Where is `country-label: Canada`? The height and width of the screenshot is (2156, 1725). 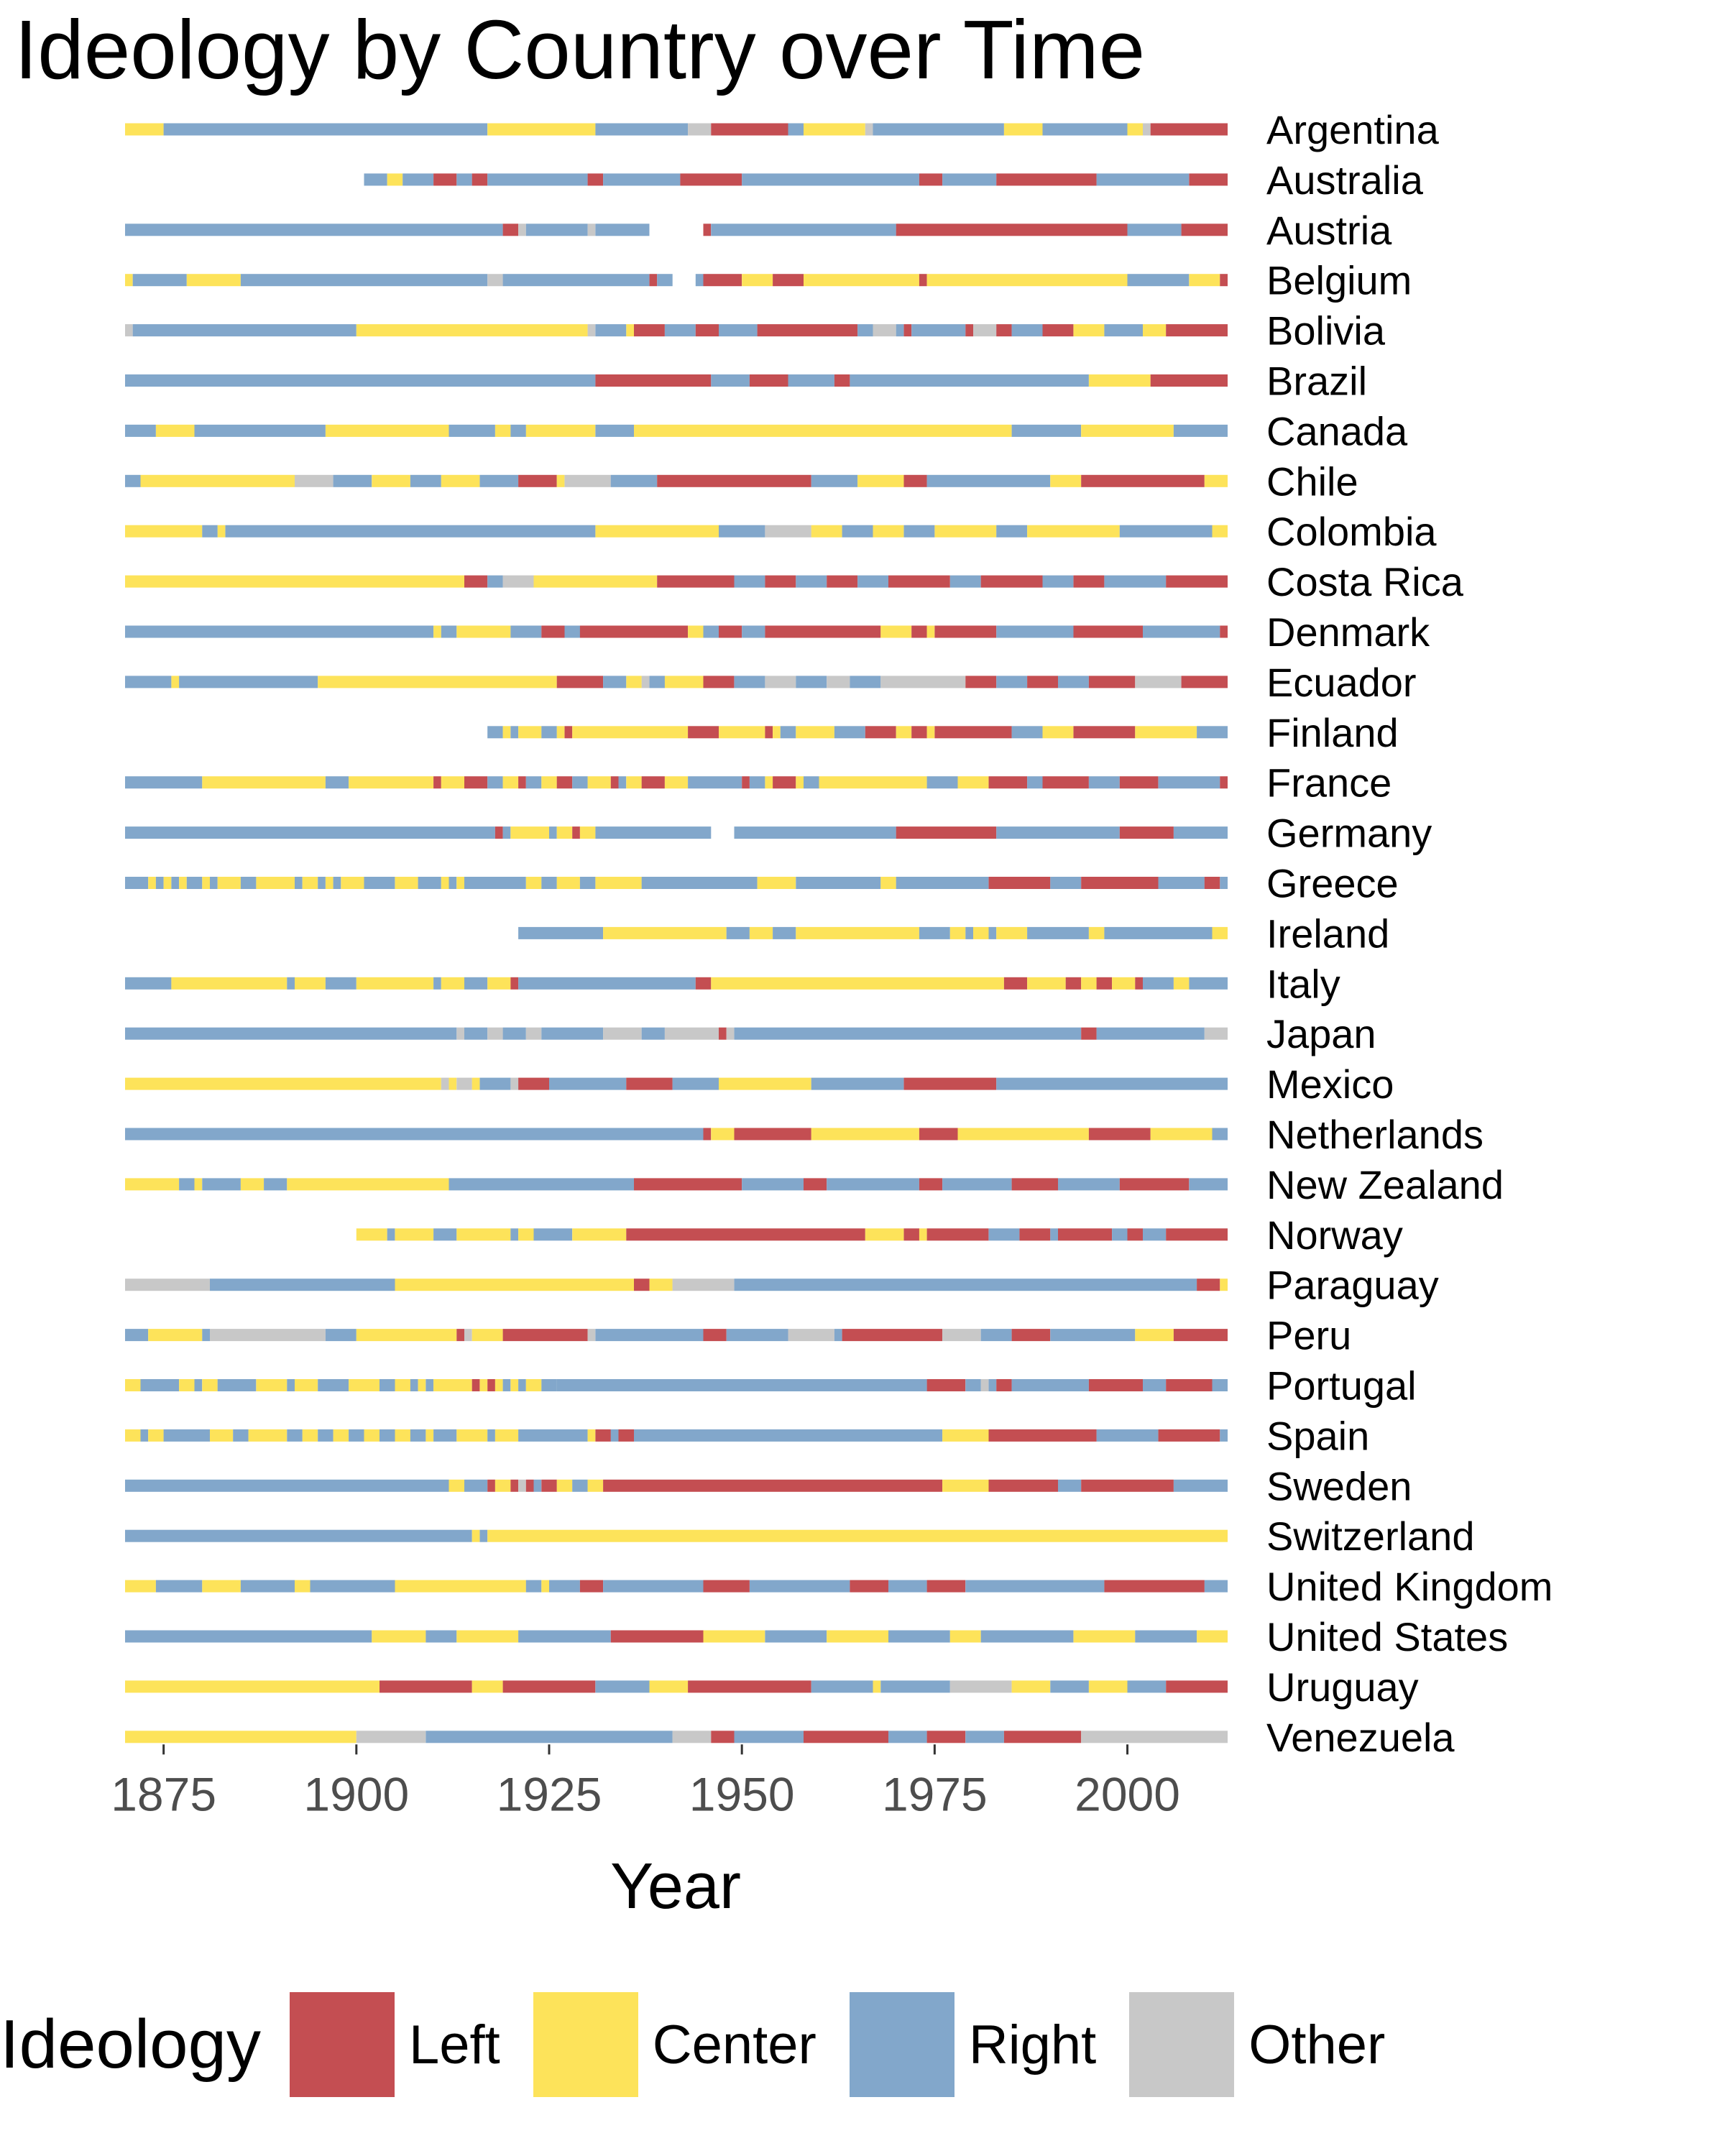
country-label: Canada is located at coordinates (1337, 430).